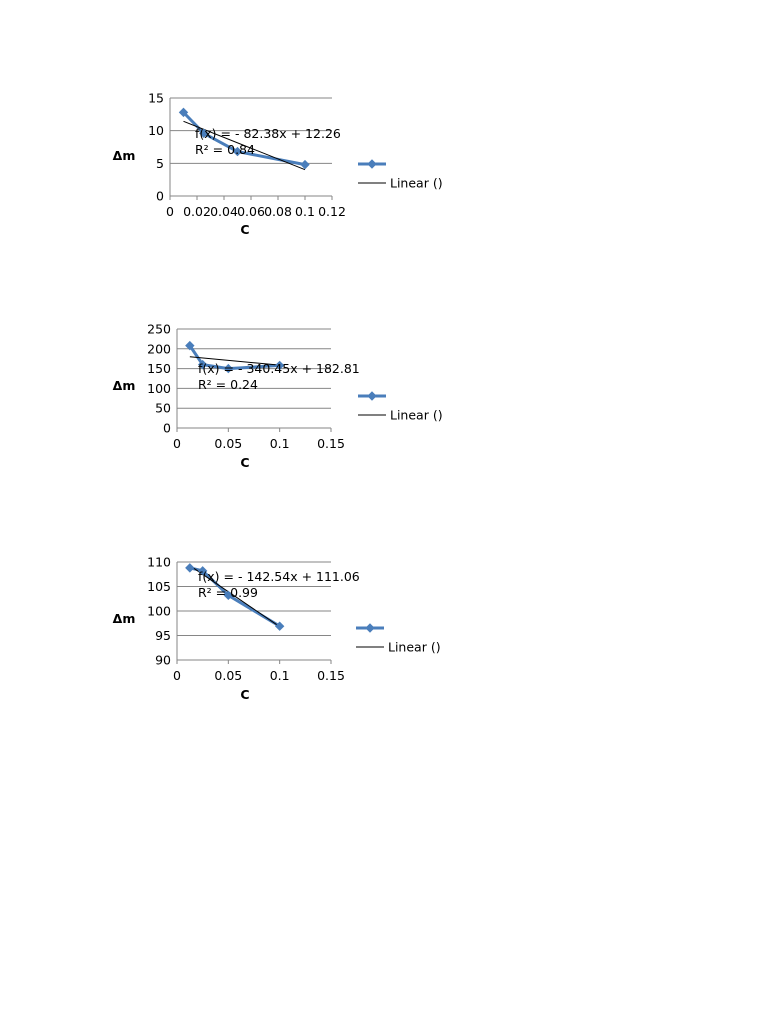 The image size is (768, 1024). What do you see at coordinates (332, 211) in the screenshot?
I see `x-tick-label: 0.12` at bounding box center [332, 211].